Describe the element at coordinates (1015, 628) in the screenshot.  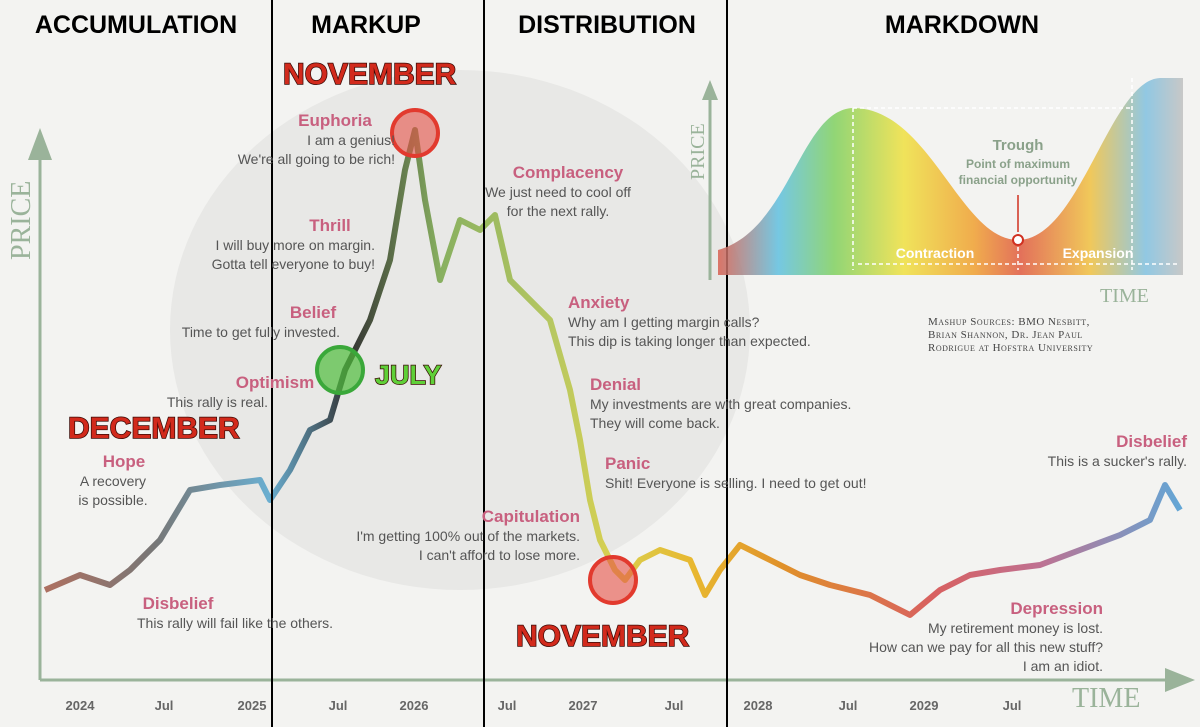
I see `emotion-text: My retirement money is lost.` at that location.